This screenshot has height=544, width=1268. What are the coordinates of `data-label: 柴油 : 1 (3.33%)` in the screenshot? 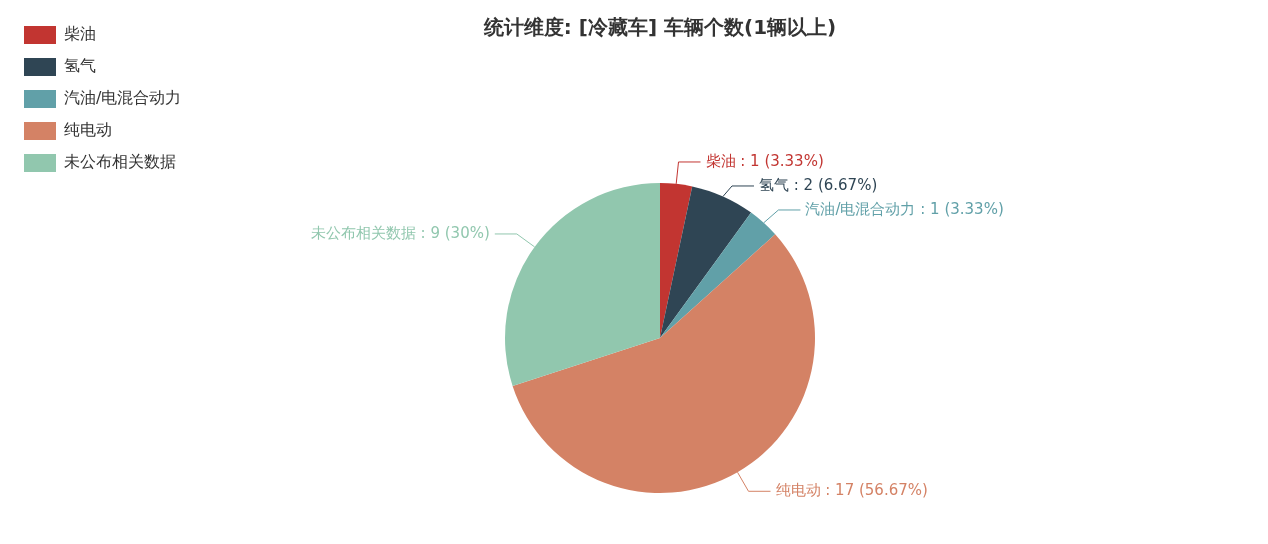 It's located at (764, 160).